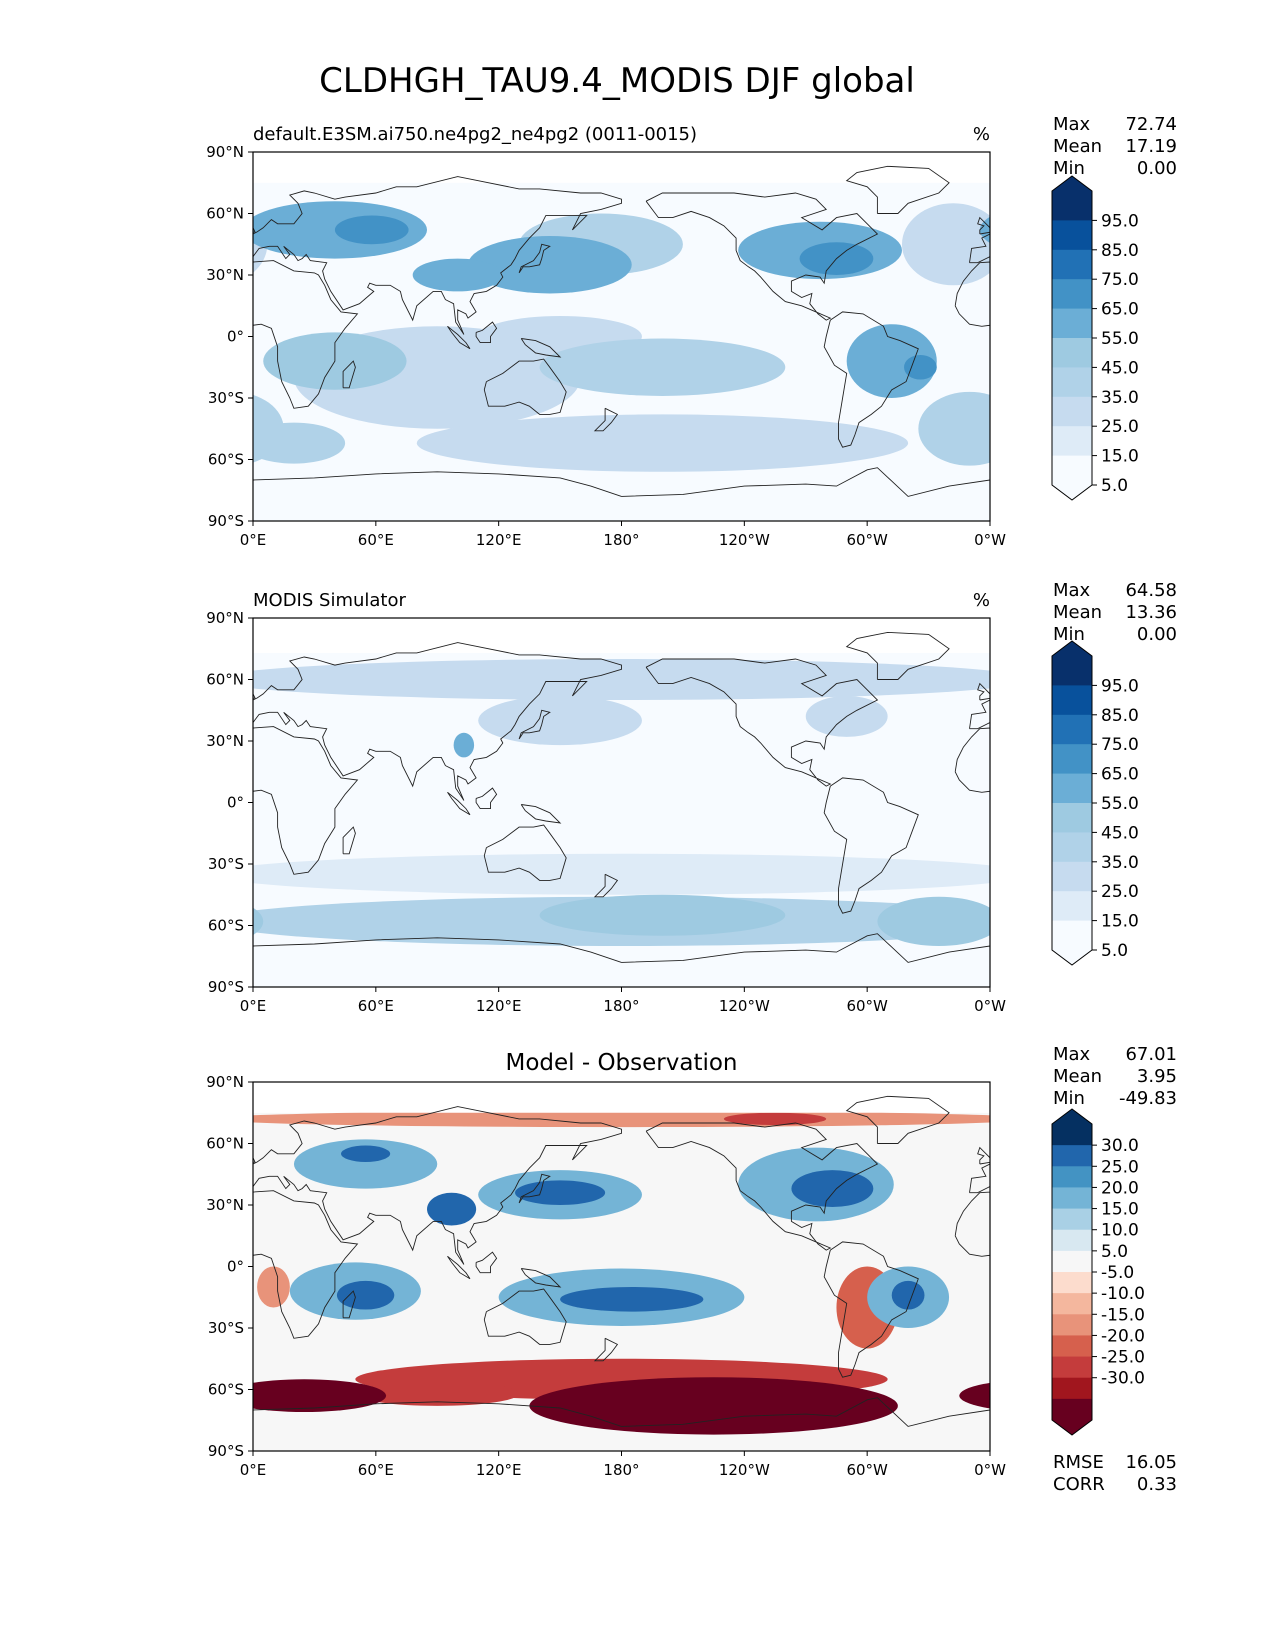 Image resolution: width=1275 pixels, height=1650 pixels. What do you see at coordinates (253, 540) in the screenshot?
I see `x-tick-label: 0°E` at bounding box center [253, 540].